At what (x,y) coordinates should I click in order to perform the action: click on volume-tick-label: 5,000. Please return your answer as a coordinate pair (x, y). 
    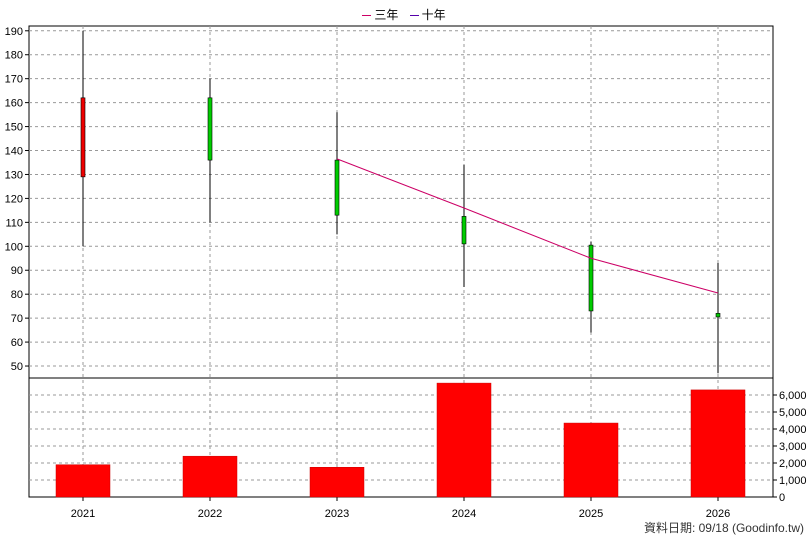
    Looking at the image, I should click on (793, 413).